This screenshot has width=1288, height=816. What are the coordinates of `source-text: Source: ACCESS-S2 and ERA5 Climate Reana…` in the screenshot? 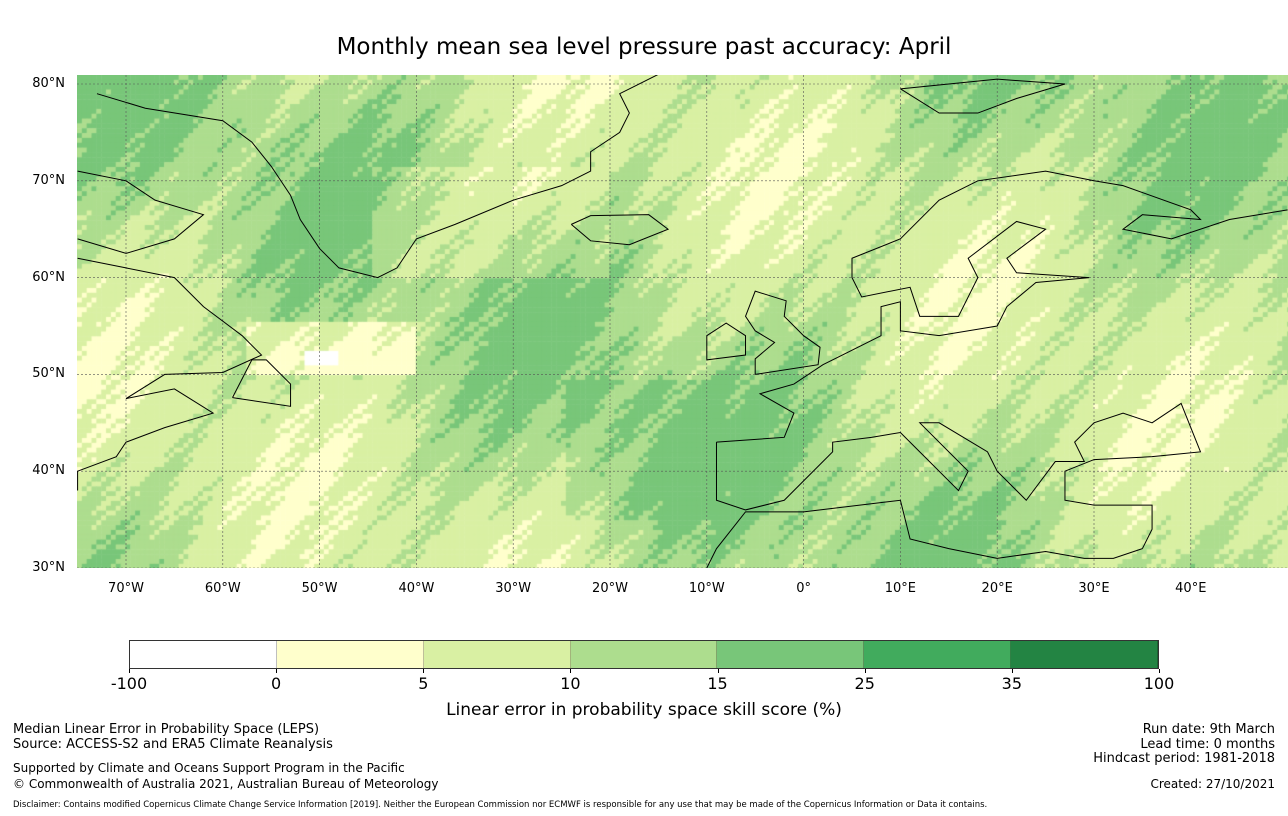 It's located at (173, 744).